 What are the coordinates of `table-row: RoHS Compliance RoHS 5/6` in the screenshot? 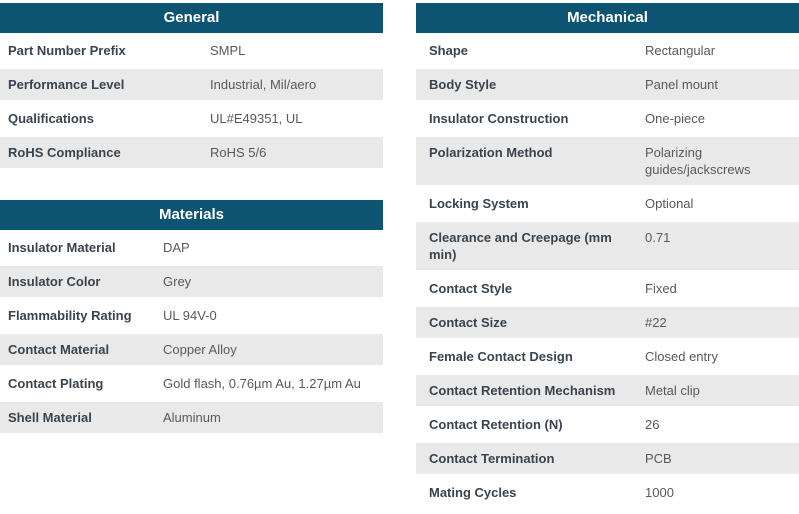 It's located at (191, 152).